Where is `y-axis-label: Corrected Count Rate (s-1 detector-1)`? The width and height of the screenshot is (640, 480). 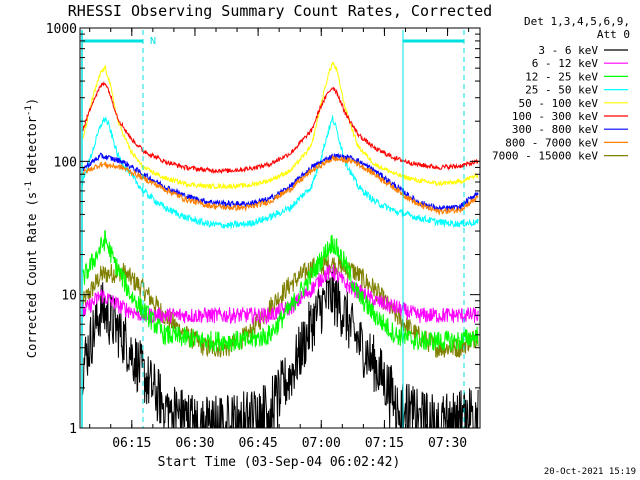 y-axis-label: Corrected Count Rate (s-1 detector-1) is located at coordinates (31, 228).